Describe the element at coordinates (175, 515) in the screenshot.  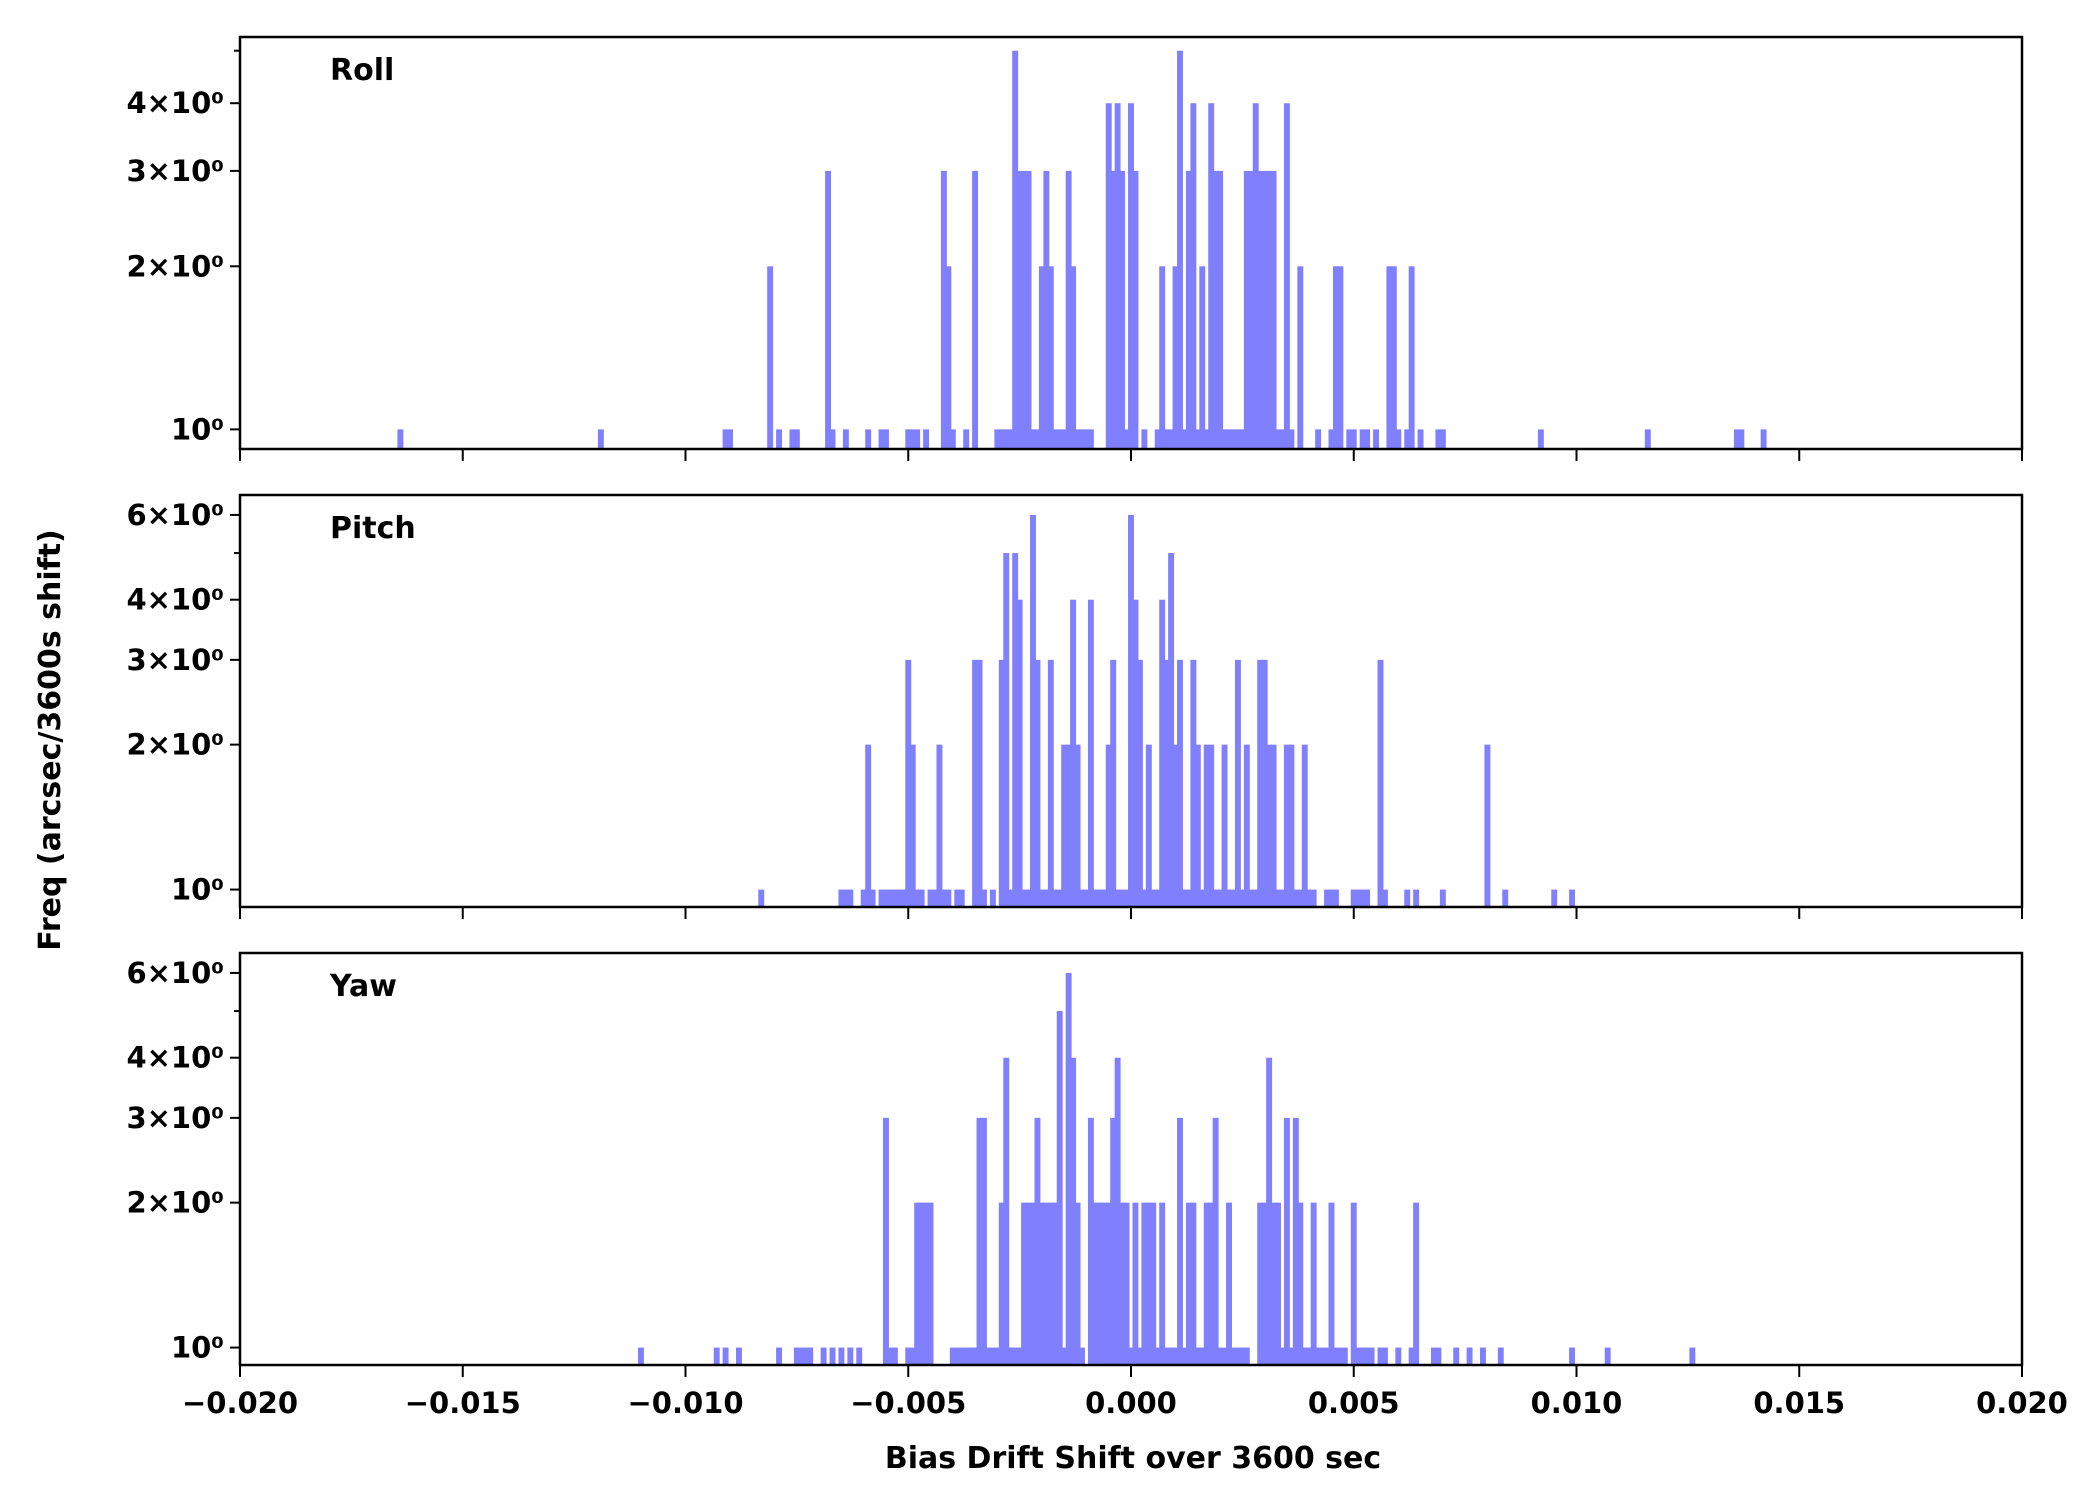
I see `y-tick-label: 6×10⁰` at that location.